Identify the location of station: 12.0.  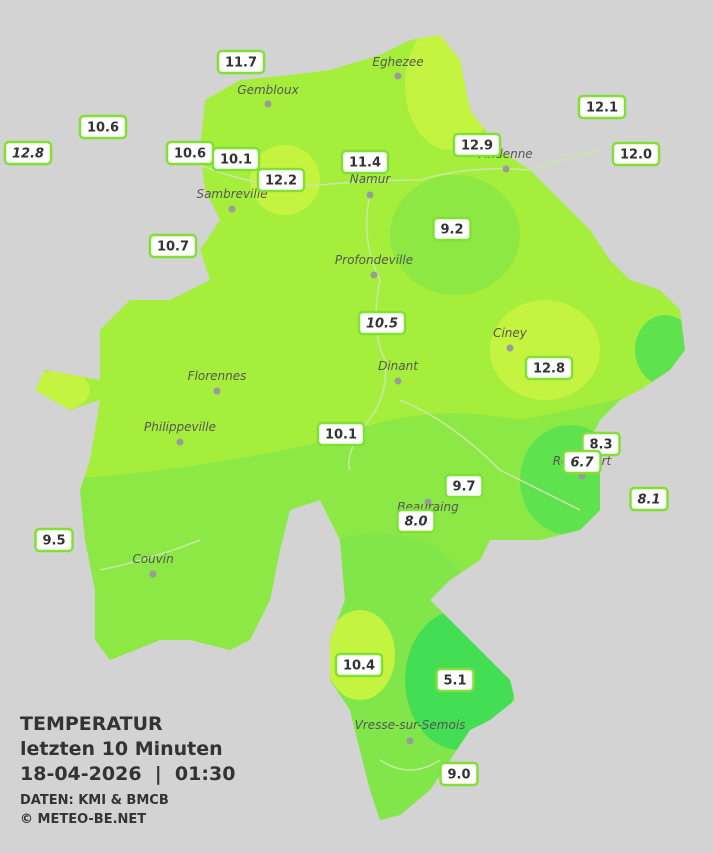
(636, 154).